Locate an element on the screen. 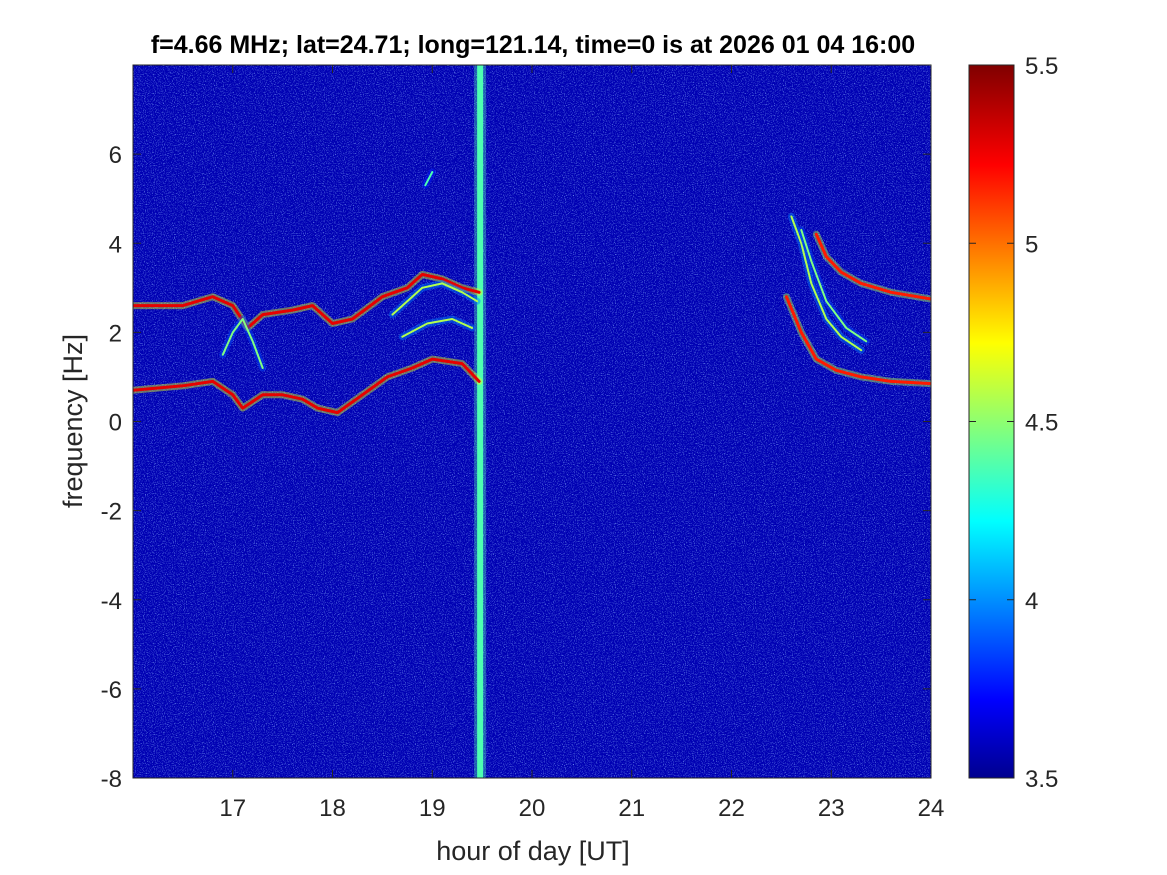  y-tick-label: -4 is located at coordinates (111, 601).